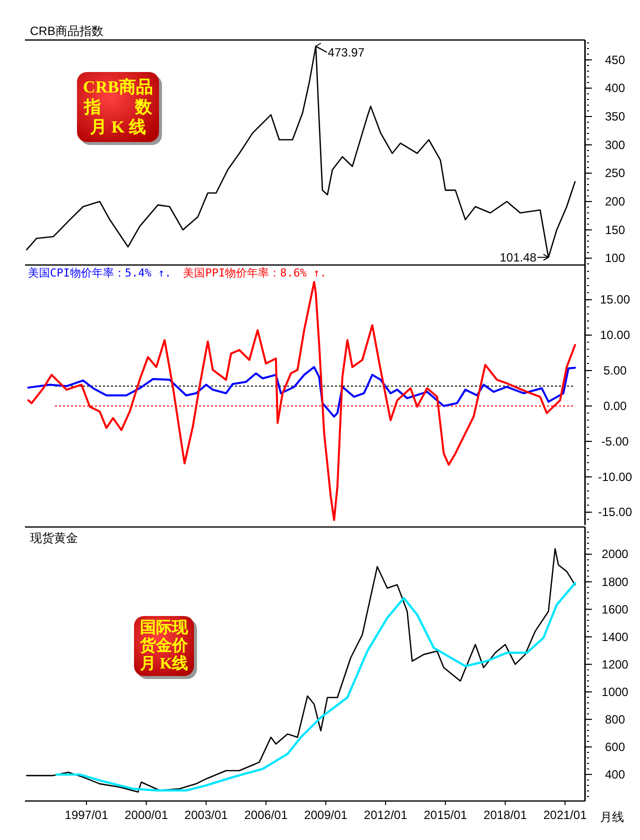  I want to click on x-tick-label: 2000/01, so click(146, 815).